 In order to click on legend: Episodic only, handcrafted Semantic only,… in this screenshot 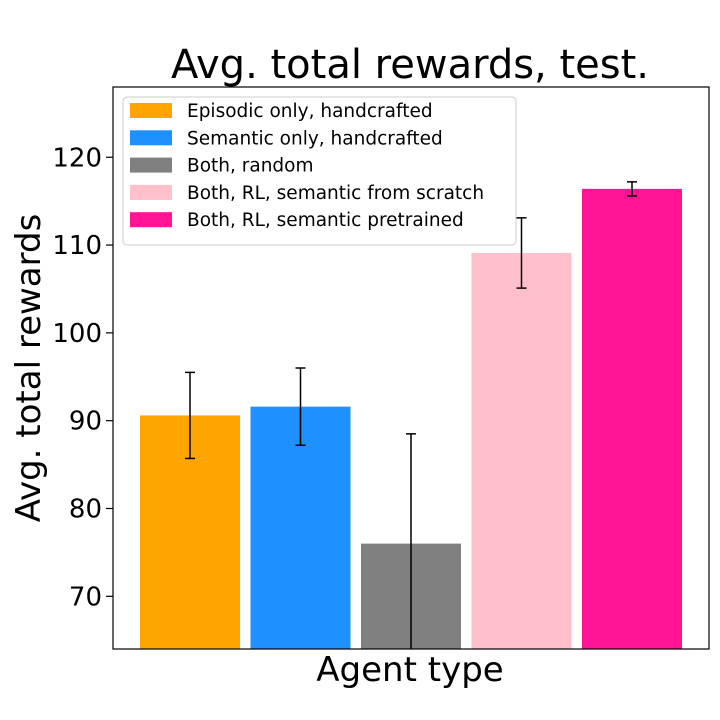, I will do `click(319, 171)`.